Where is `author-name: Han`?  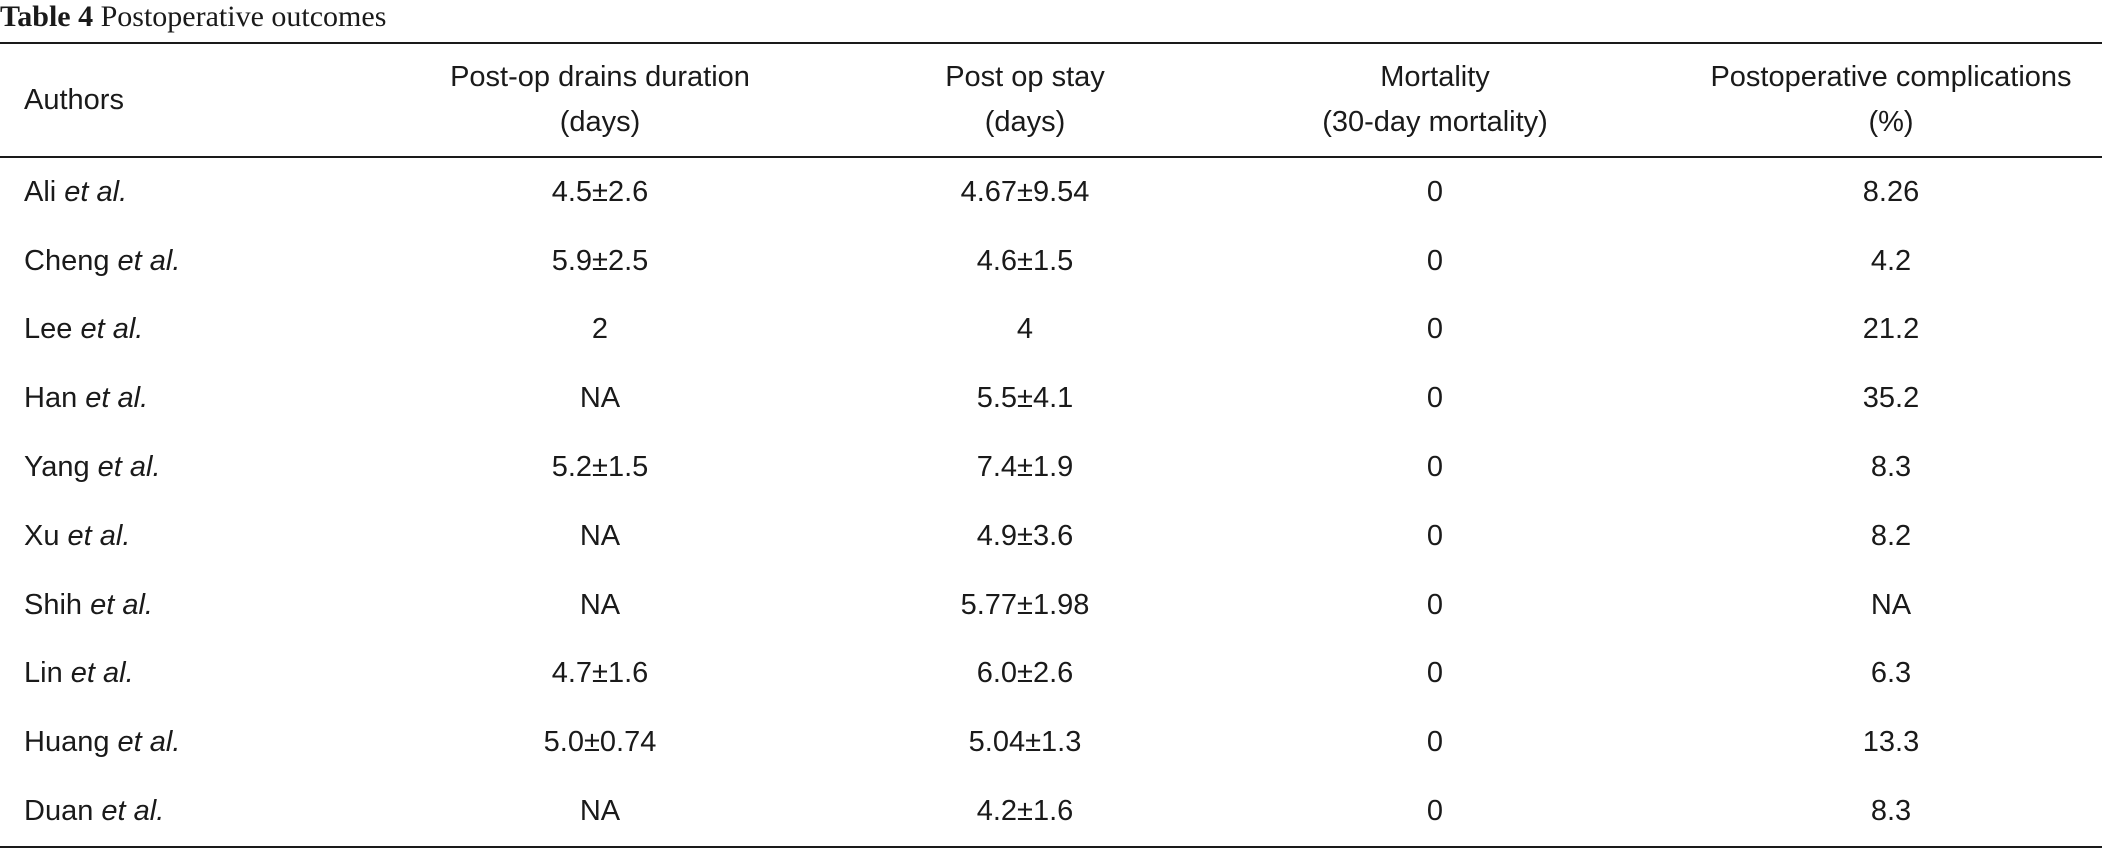 author-name: Han is located at coordinates (51, 398).